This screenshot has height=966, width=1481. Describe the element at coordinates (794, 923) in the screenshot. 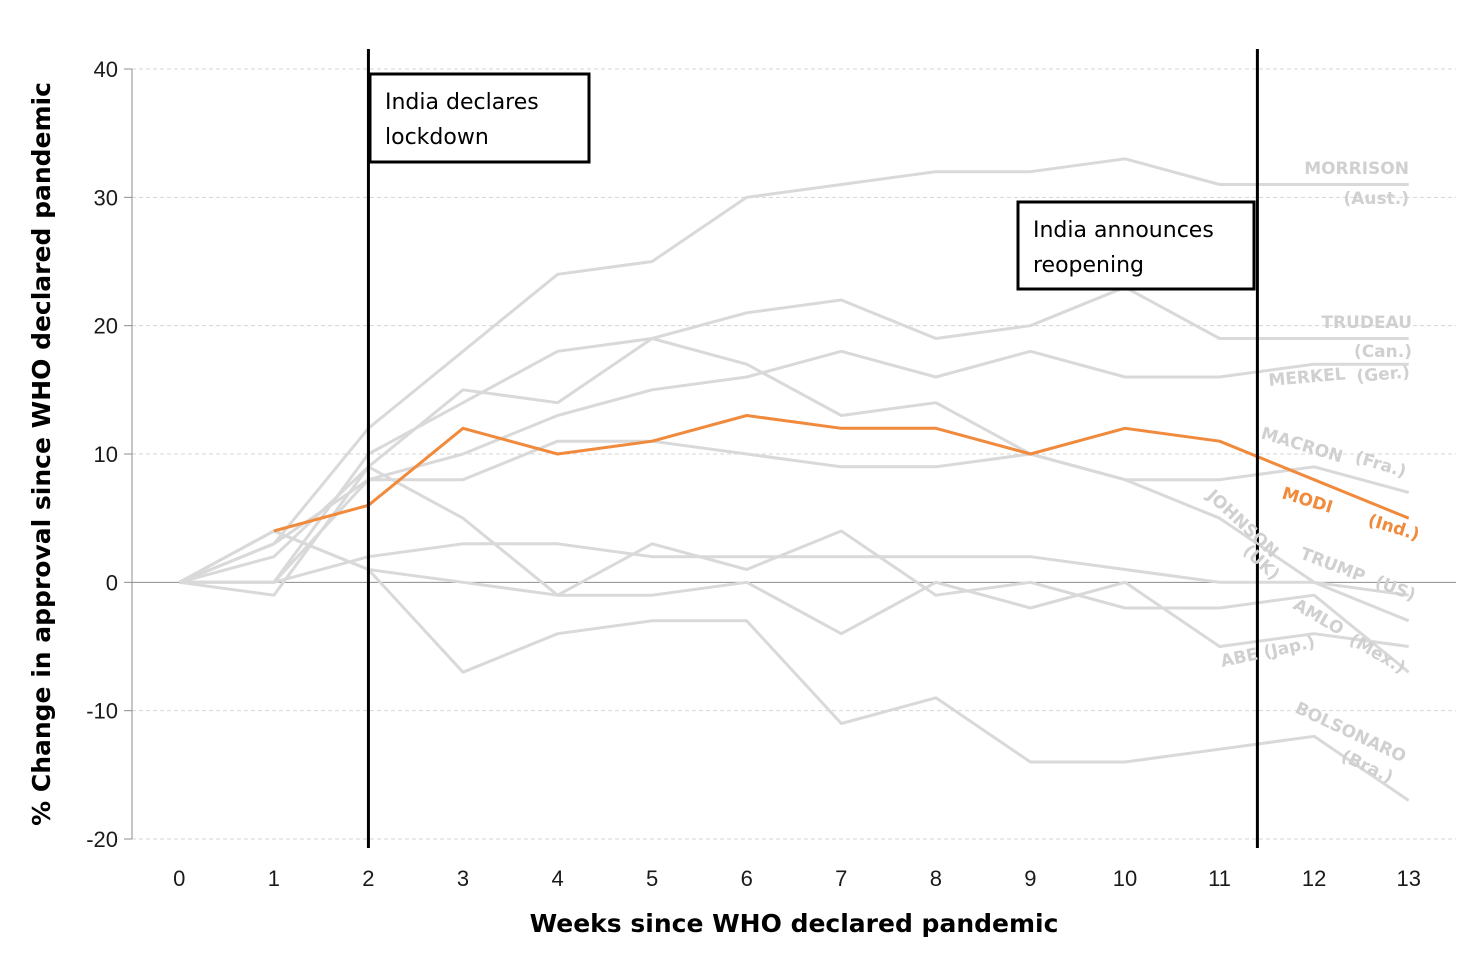

I see `x-axis-title: Weeks since WHO declared pandemic` at that location.